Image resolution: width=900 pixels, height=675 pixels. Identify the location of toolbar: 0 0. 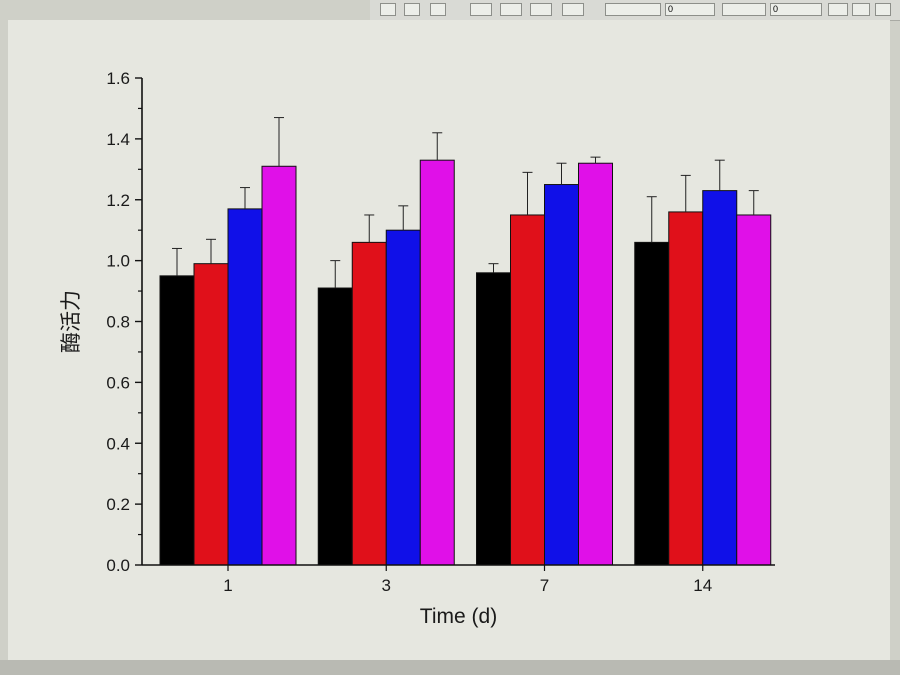
(635, 10).